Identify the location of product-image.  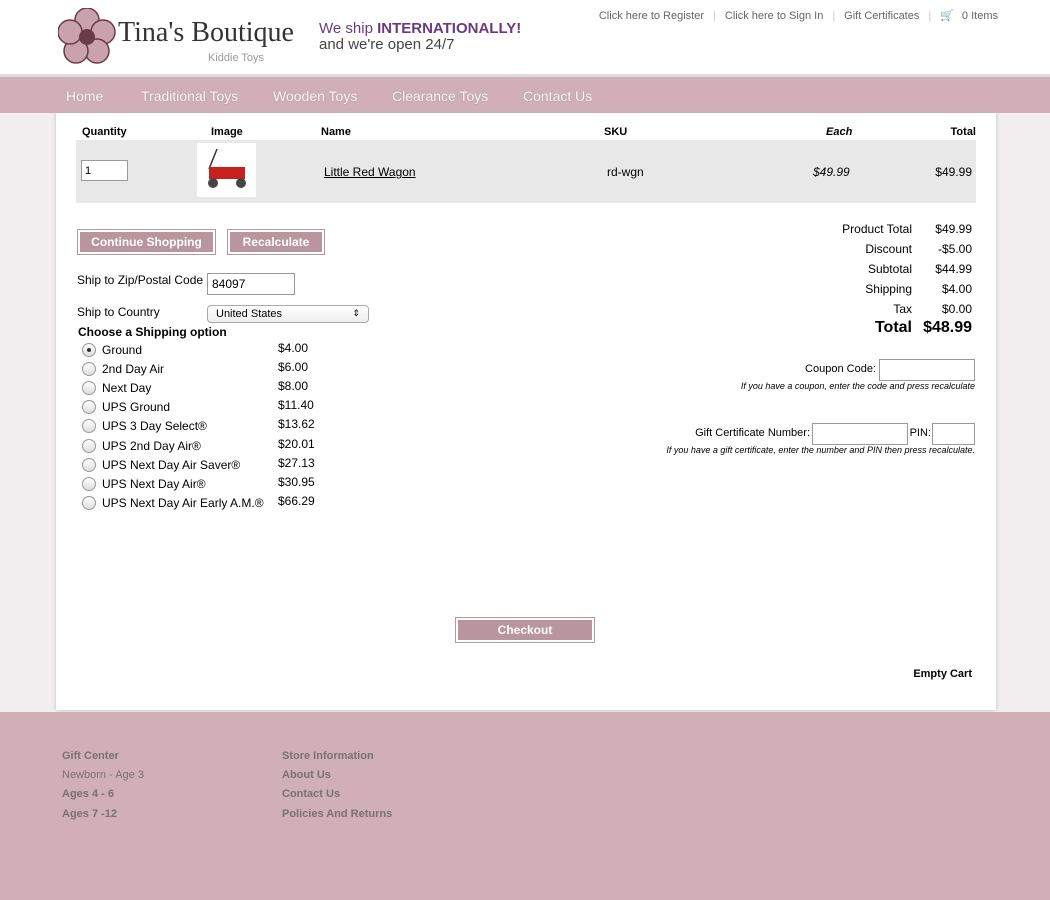
(226, 170).